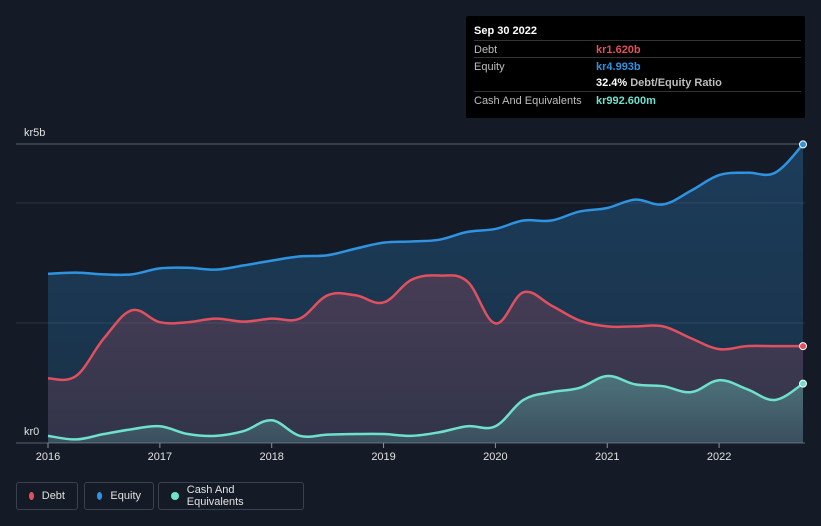 The image size is (821, 526). What do you see at coordinates (271, 457) in the screenshot?
I see `x-tick-label: 2018` at bounding box center [271, 457].